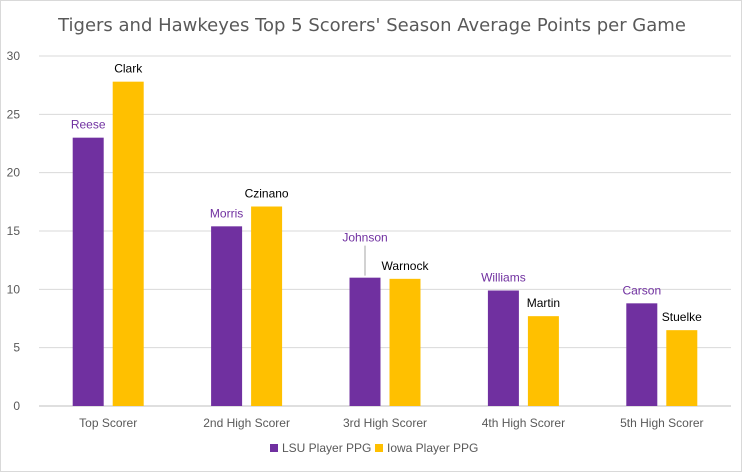  I want to click on y-axis-ticks: 0 5 10 15 20 25 30, so click(14, 231).